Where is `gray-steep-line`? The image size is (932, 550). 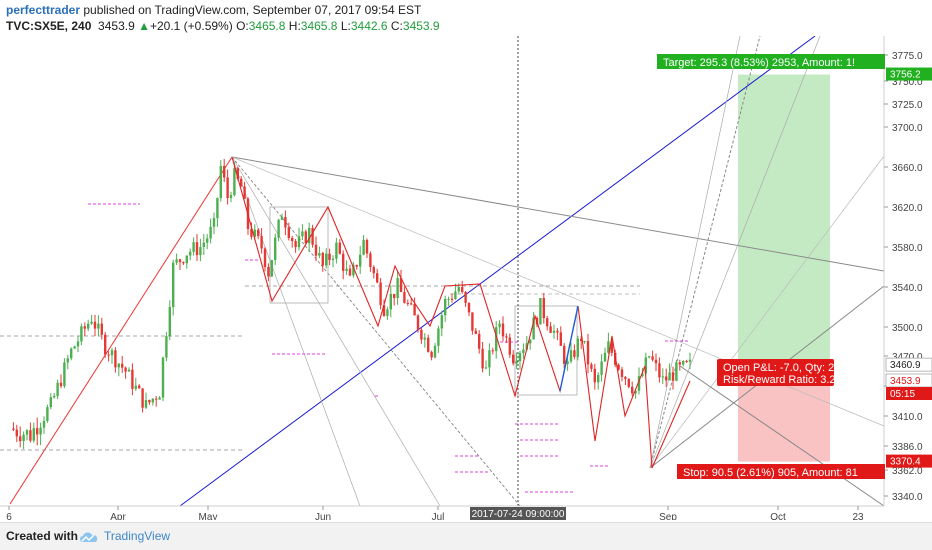
gray-steep-line is located at coordinates (705, 252).